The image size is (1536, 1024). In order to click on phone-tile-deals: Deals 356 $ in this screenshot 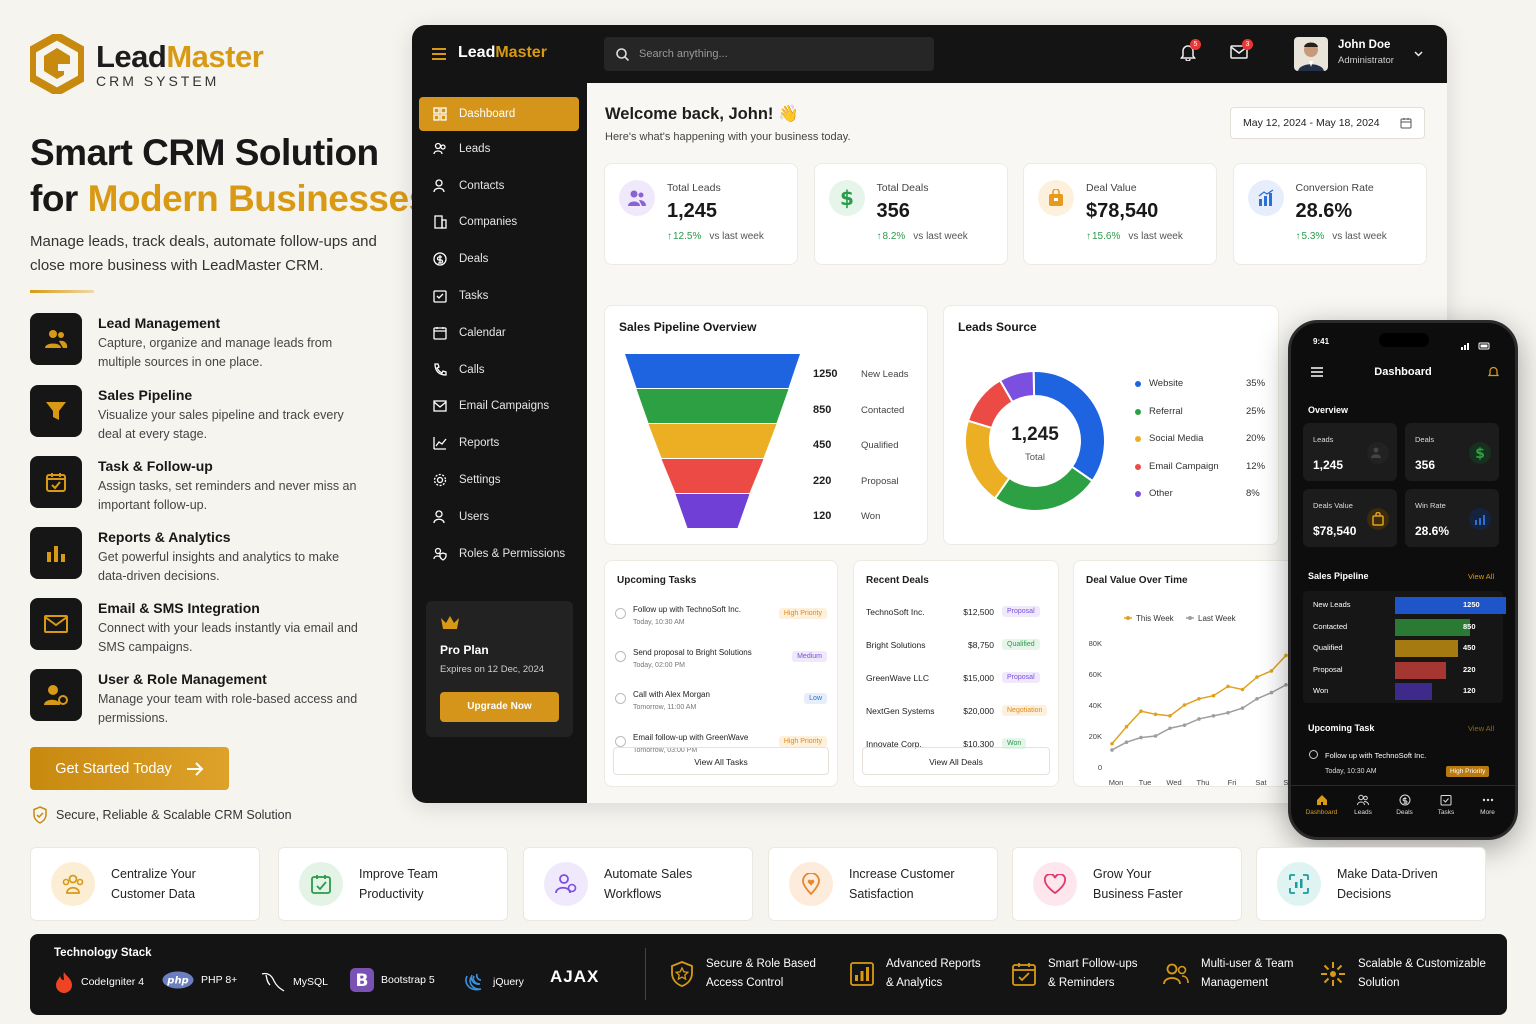, I will do `click(1452, 452)`.